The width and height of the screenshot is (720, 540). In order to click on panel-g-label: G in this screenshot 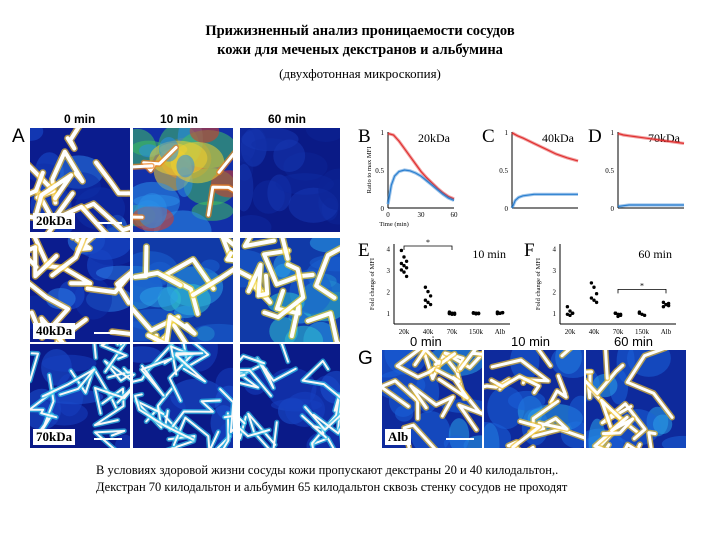, I will do `click(365, 358)`.